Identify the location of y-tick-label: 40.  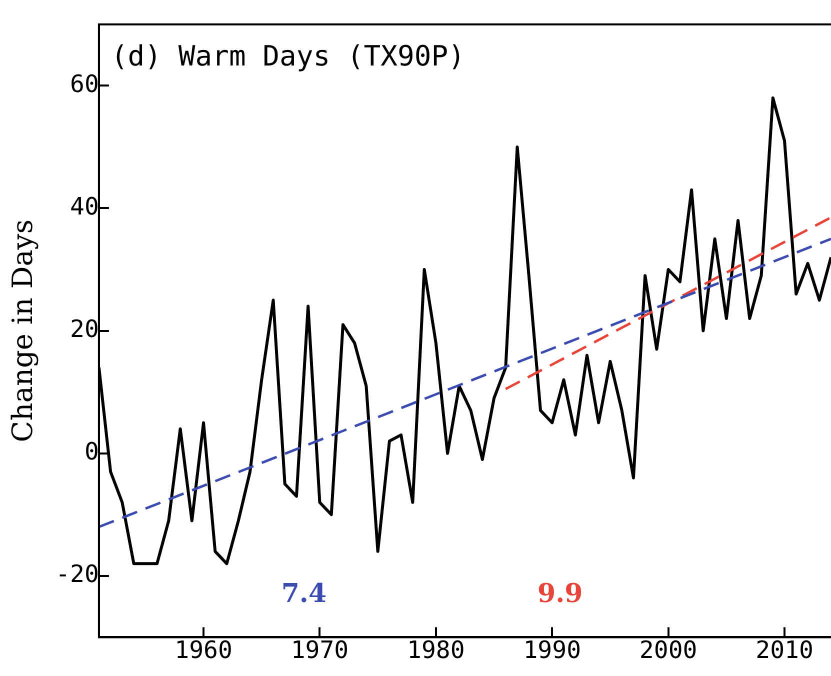
(84, 206).